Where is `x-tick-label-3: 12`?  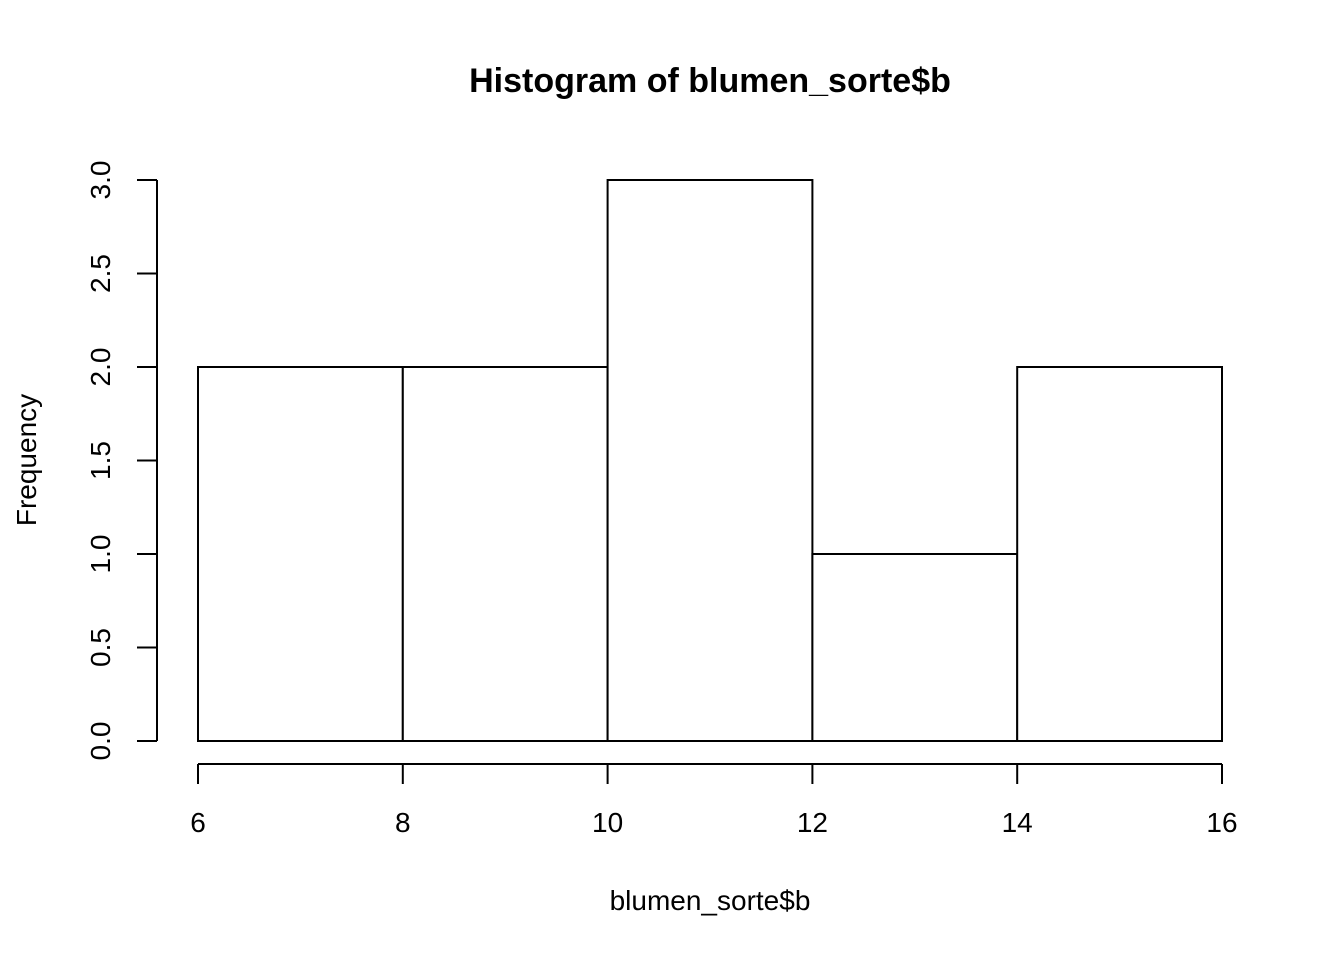
x-tick-label-3: 12 is located at coordinates (812, 822).